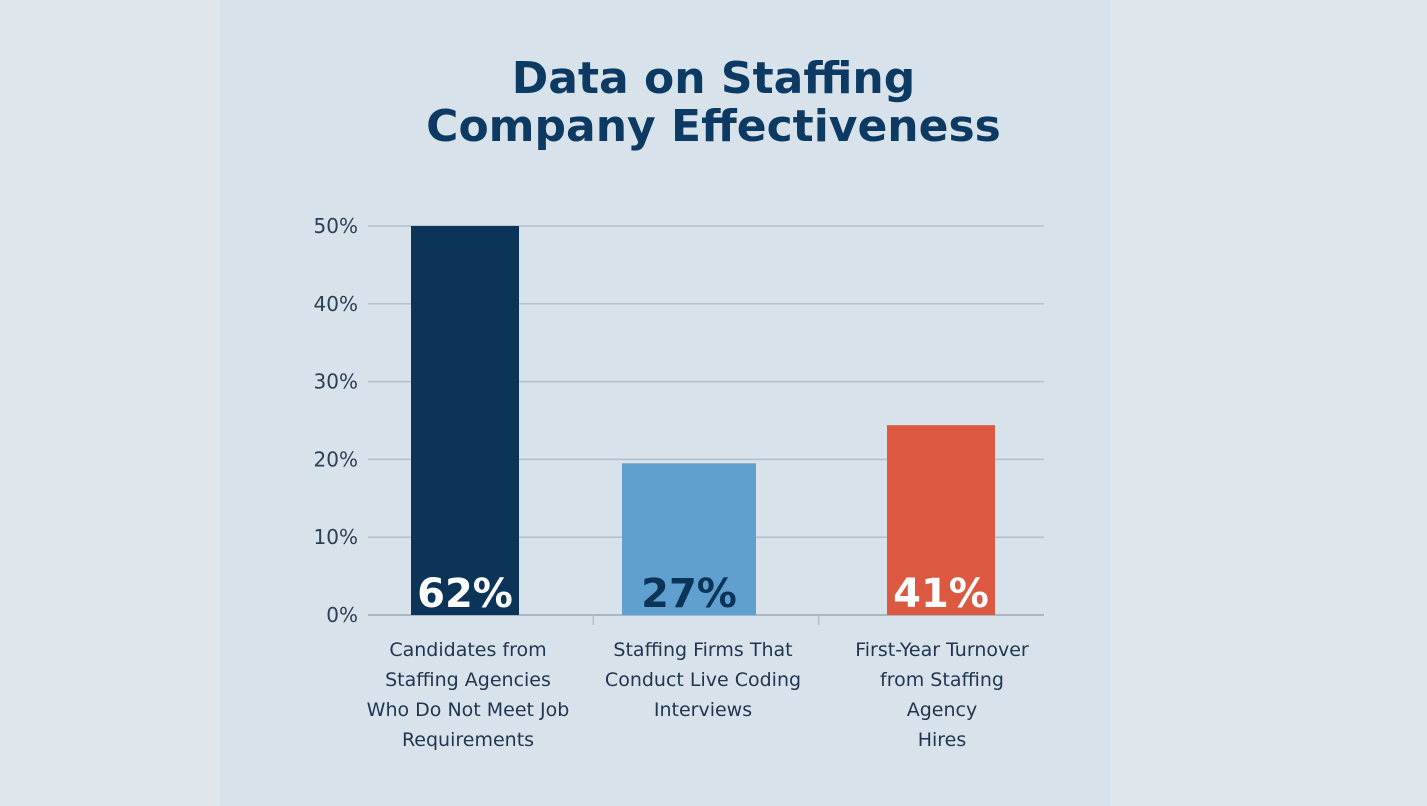  Describe the element at coordinates (342, 615) in the screenshot. I see `y-tick-label: 0%` at that location.